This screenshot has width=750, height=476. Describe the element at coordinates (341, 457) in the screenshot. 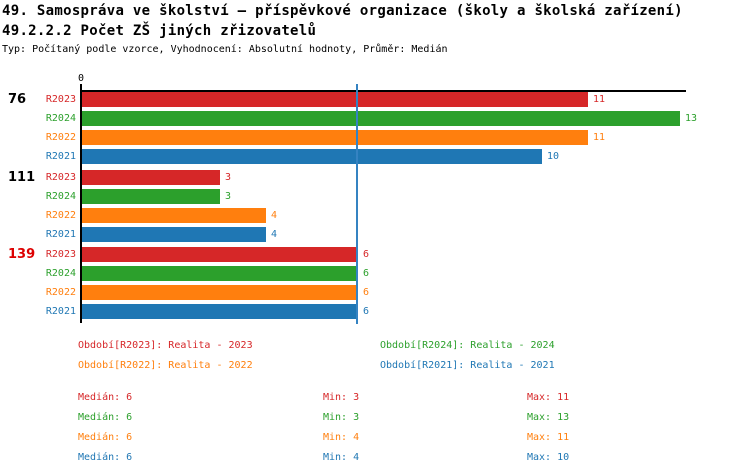

I see `stat-min-row4: Min: 4` at that location.